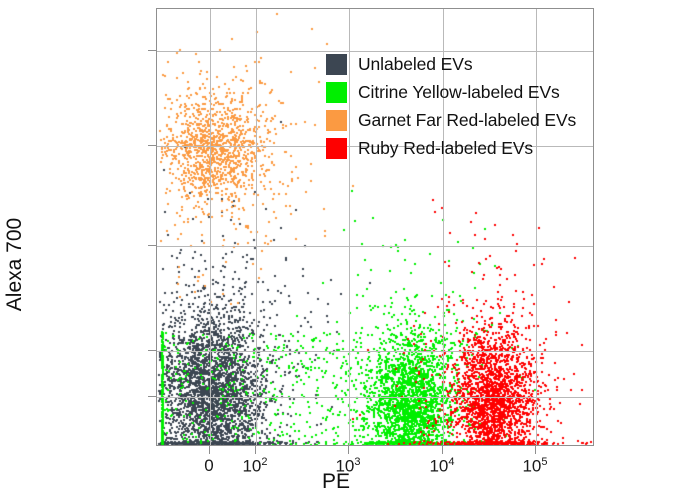 Image resolution: width=700 pixels, height=501 pixels. I want to click on legend-item: Unlabeled EVs, so click(451, 64).